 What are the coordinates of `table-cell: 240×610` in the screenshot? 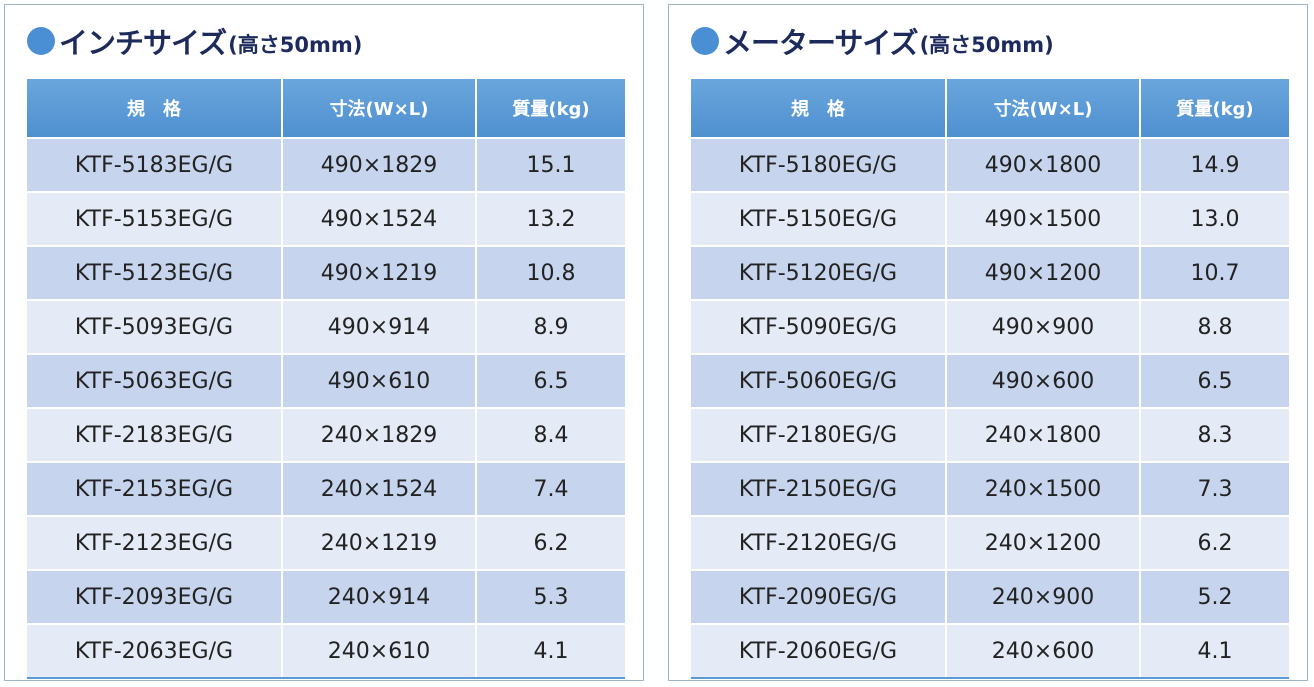 It's located at (378, 651).